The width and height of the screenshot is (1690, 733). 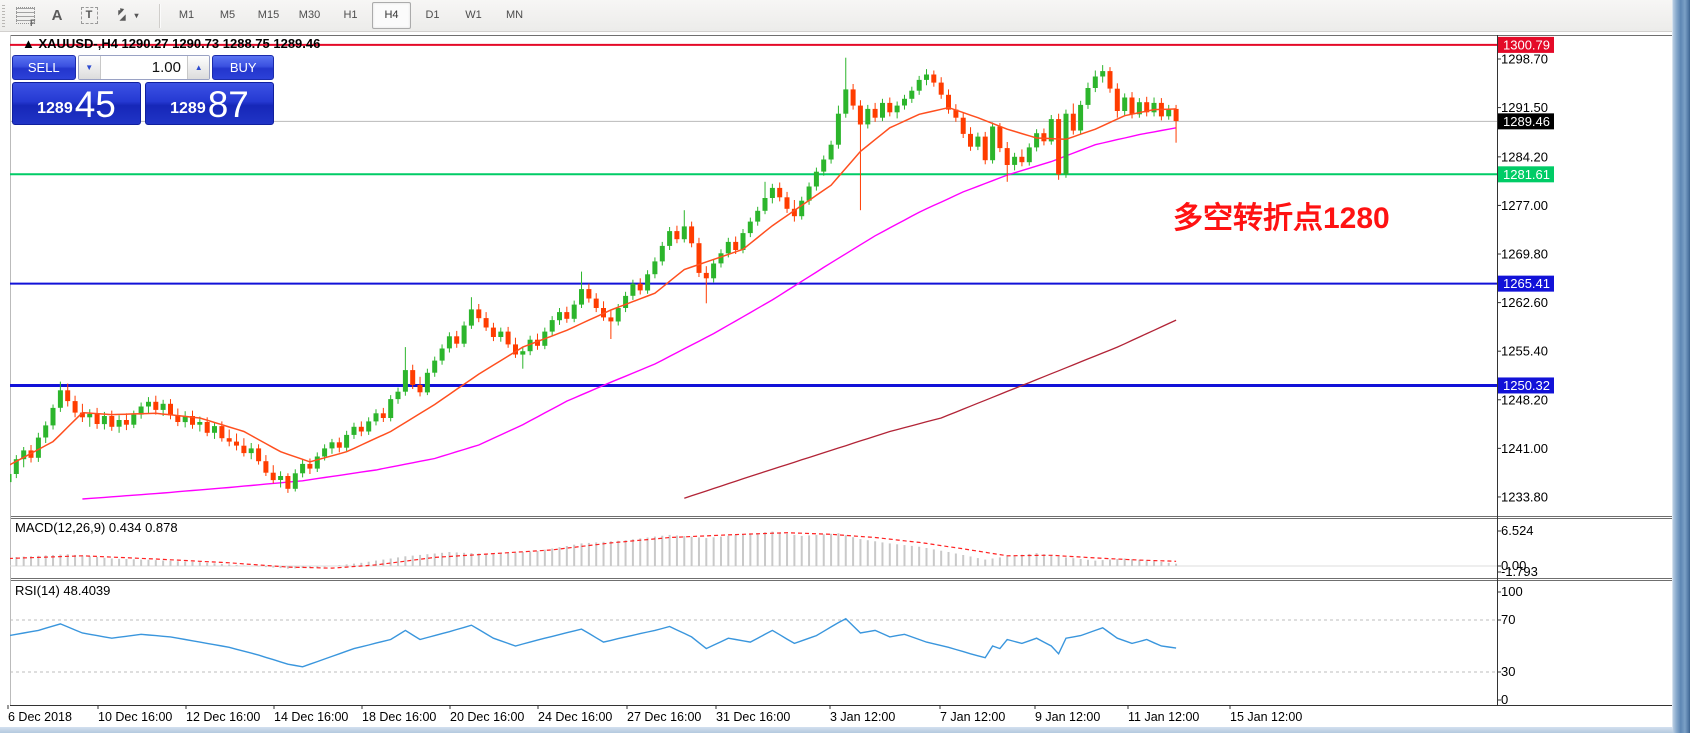 I want to click on price-tick-label: 1255.40, so click(x=1524, y=351).